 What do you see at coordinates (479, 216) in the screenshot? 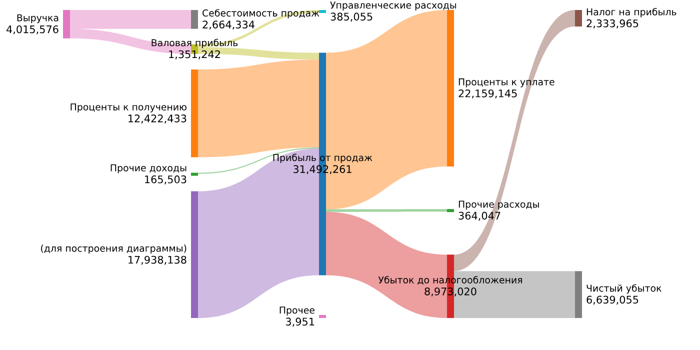
I see `data-label: 364,047` at bounding box center [479, 216].